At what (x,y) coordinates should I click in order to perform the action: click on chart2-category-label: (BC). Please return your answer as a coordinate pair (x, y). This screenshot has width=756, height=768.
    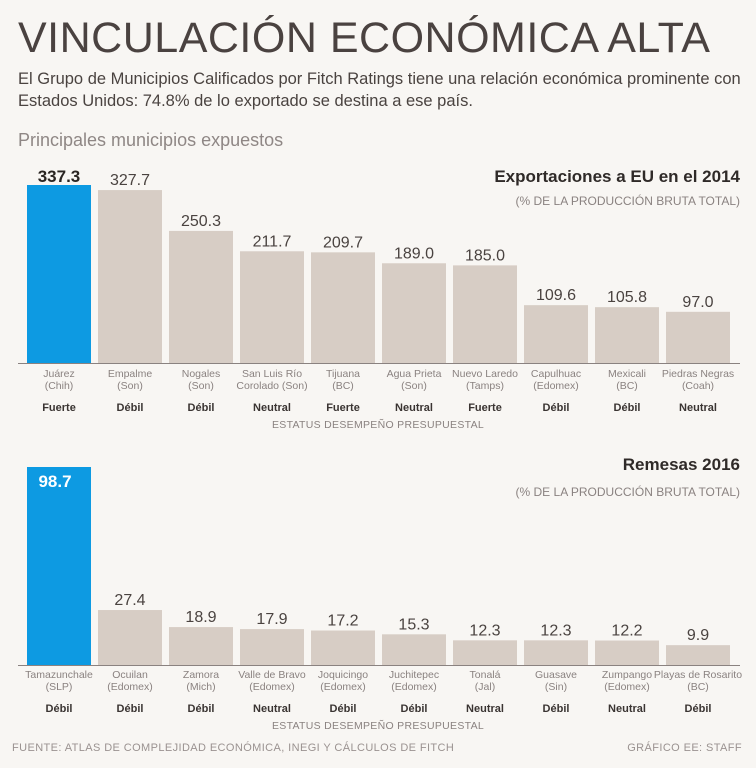
    Looking at the image, I should click on (698, 687).